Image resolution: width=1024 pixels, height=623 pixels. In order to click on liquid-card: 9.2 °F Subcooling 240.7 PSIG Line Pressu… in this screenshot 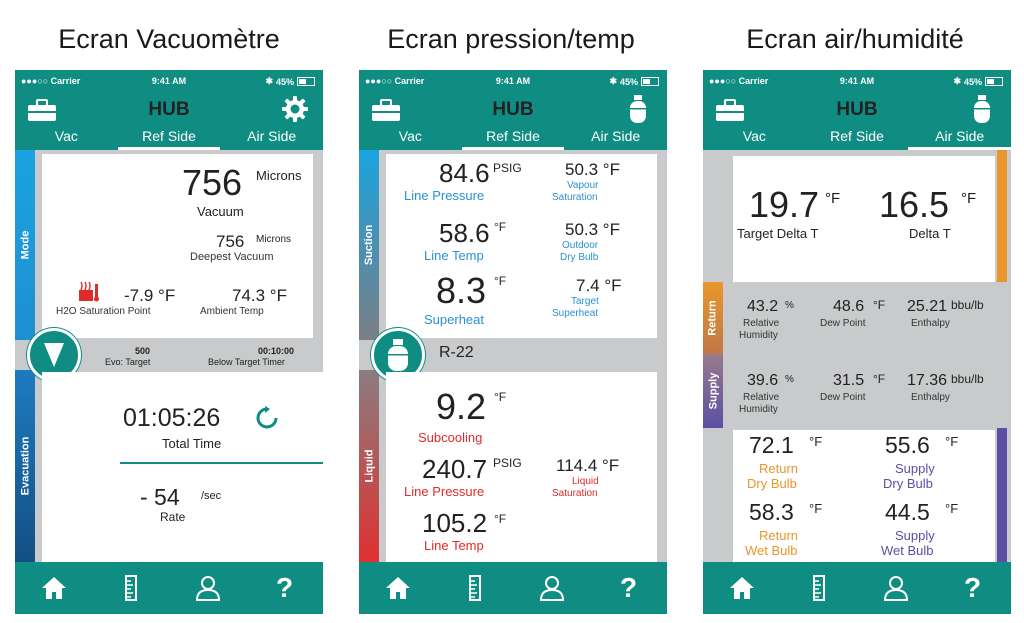, I will do `click(521, 467)`.